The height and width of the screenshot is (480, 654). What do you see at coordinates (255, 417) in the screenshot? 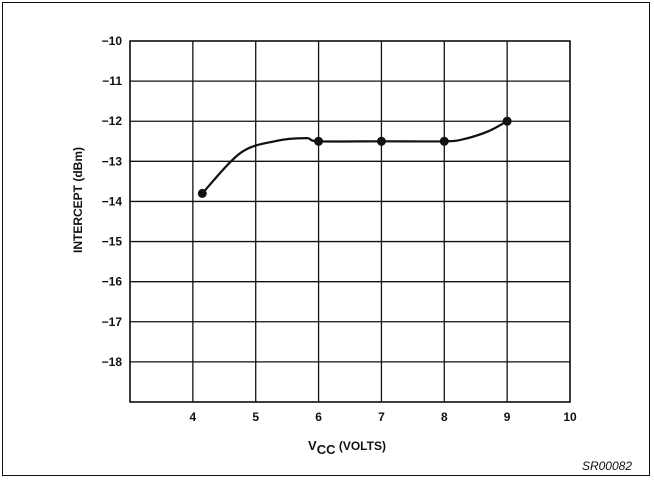
I see `x-tick-label: 5` at bounding box center [255, 417].